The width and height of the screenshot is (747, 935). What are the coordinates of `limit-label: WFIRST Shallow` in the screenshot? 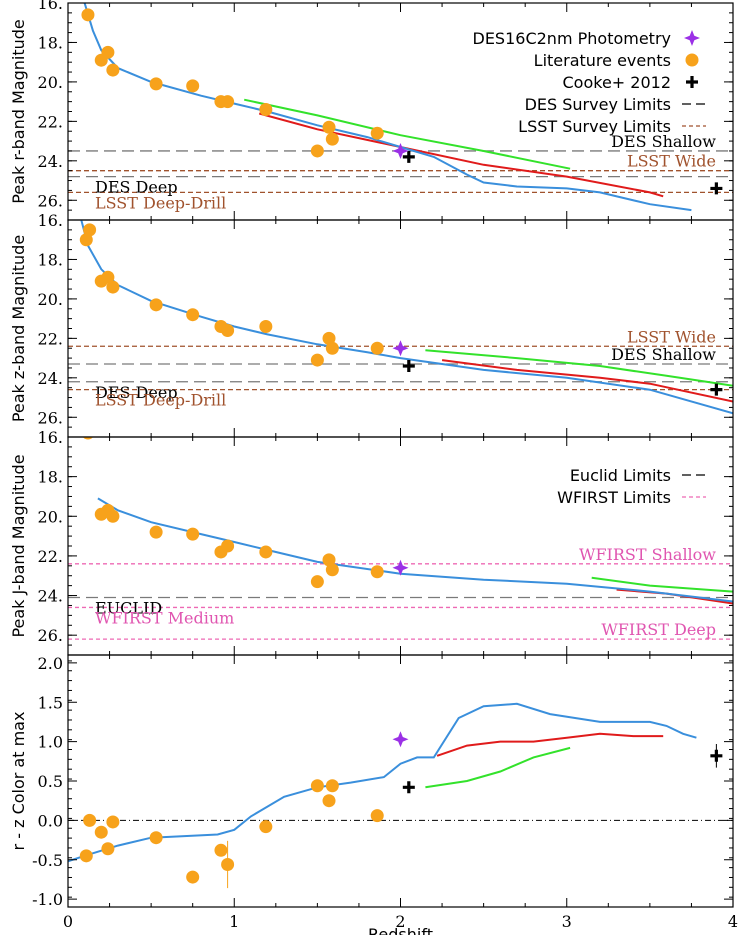 It's located at (647, 554).